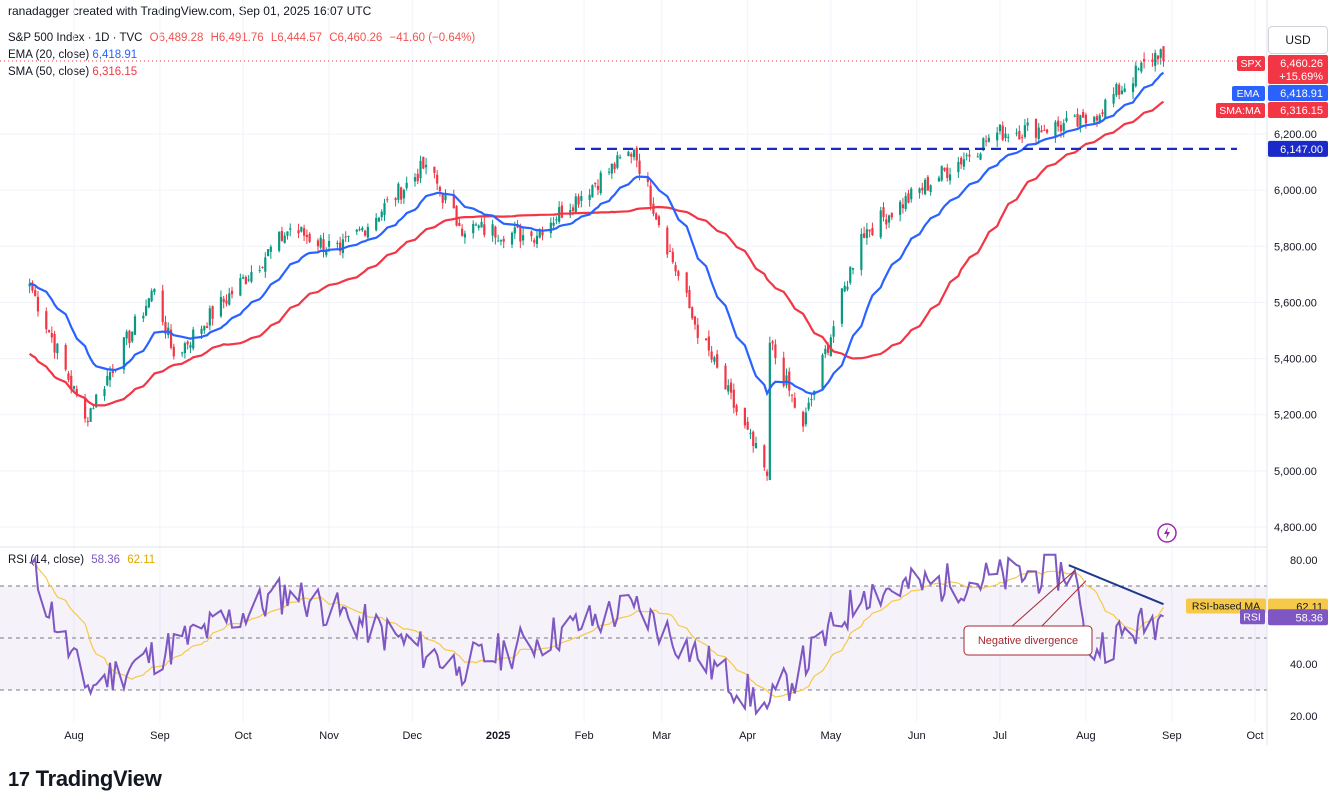 The image size is (1337, 805). Describe the element at coordinates (75, 38) in the screenshot. I see `symbol-name: S&P 500 Index · 1D · TVC` at that location.